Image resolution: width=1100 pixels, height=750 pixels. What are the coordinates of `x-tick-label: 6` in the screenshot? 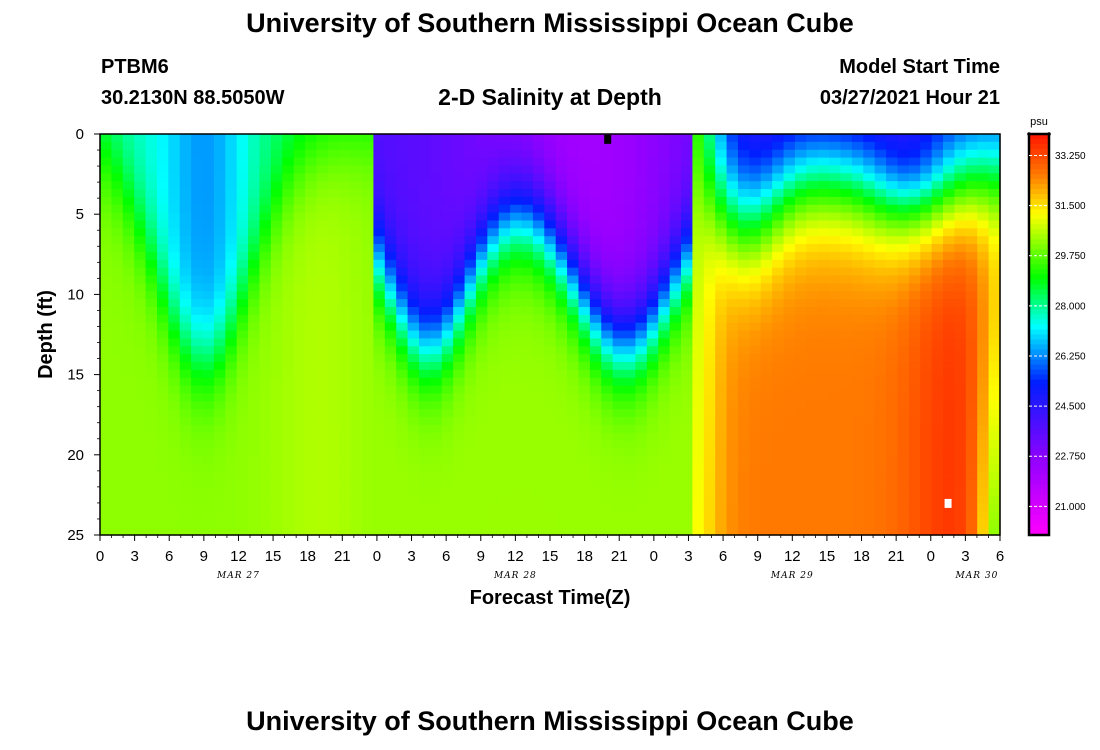 It's located at (1000, 556).